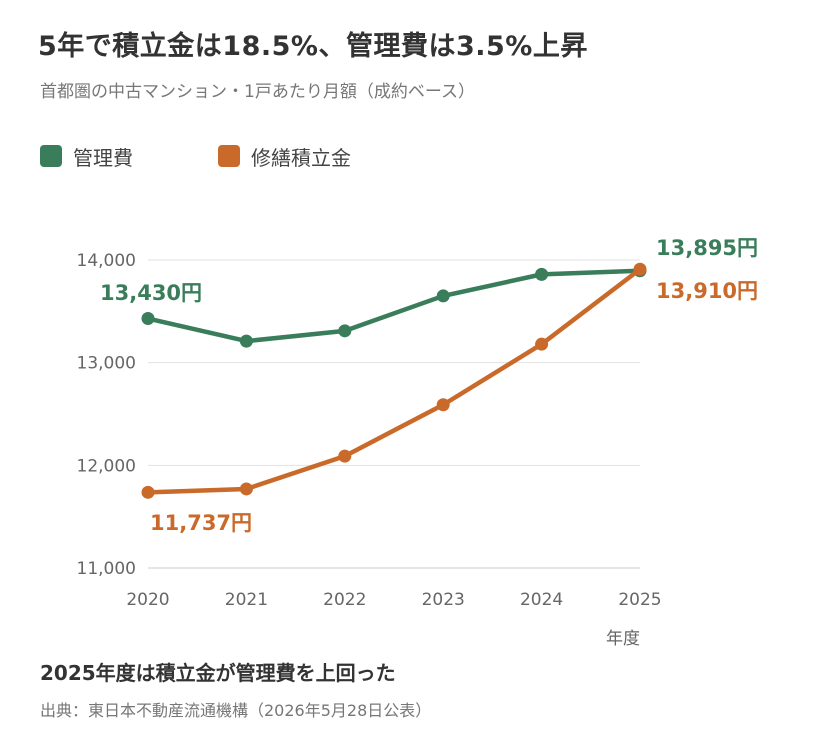  Describe the element at coordinates (106, 569) in the screenshot. I see `y-tick-label: 11,000` at that location.